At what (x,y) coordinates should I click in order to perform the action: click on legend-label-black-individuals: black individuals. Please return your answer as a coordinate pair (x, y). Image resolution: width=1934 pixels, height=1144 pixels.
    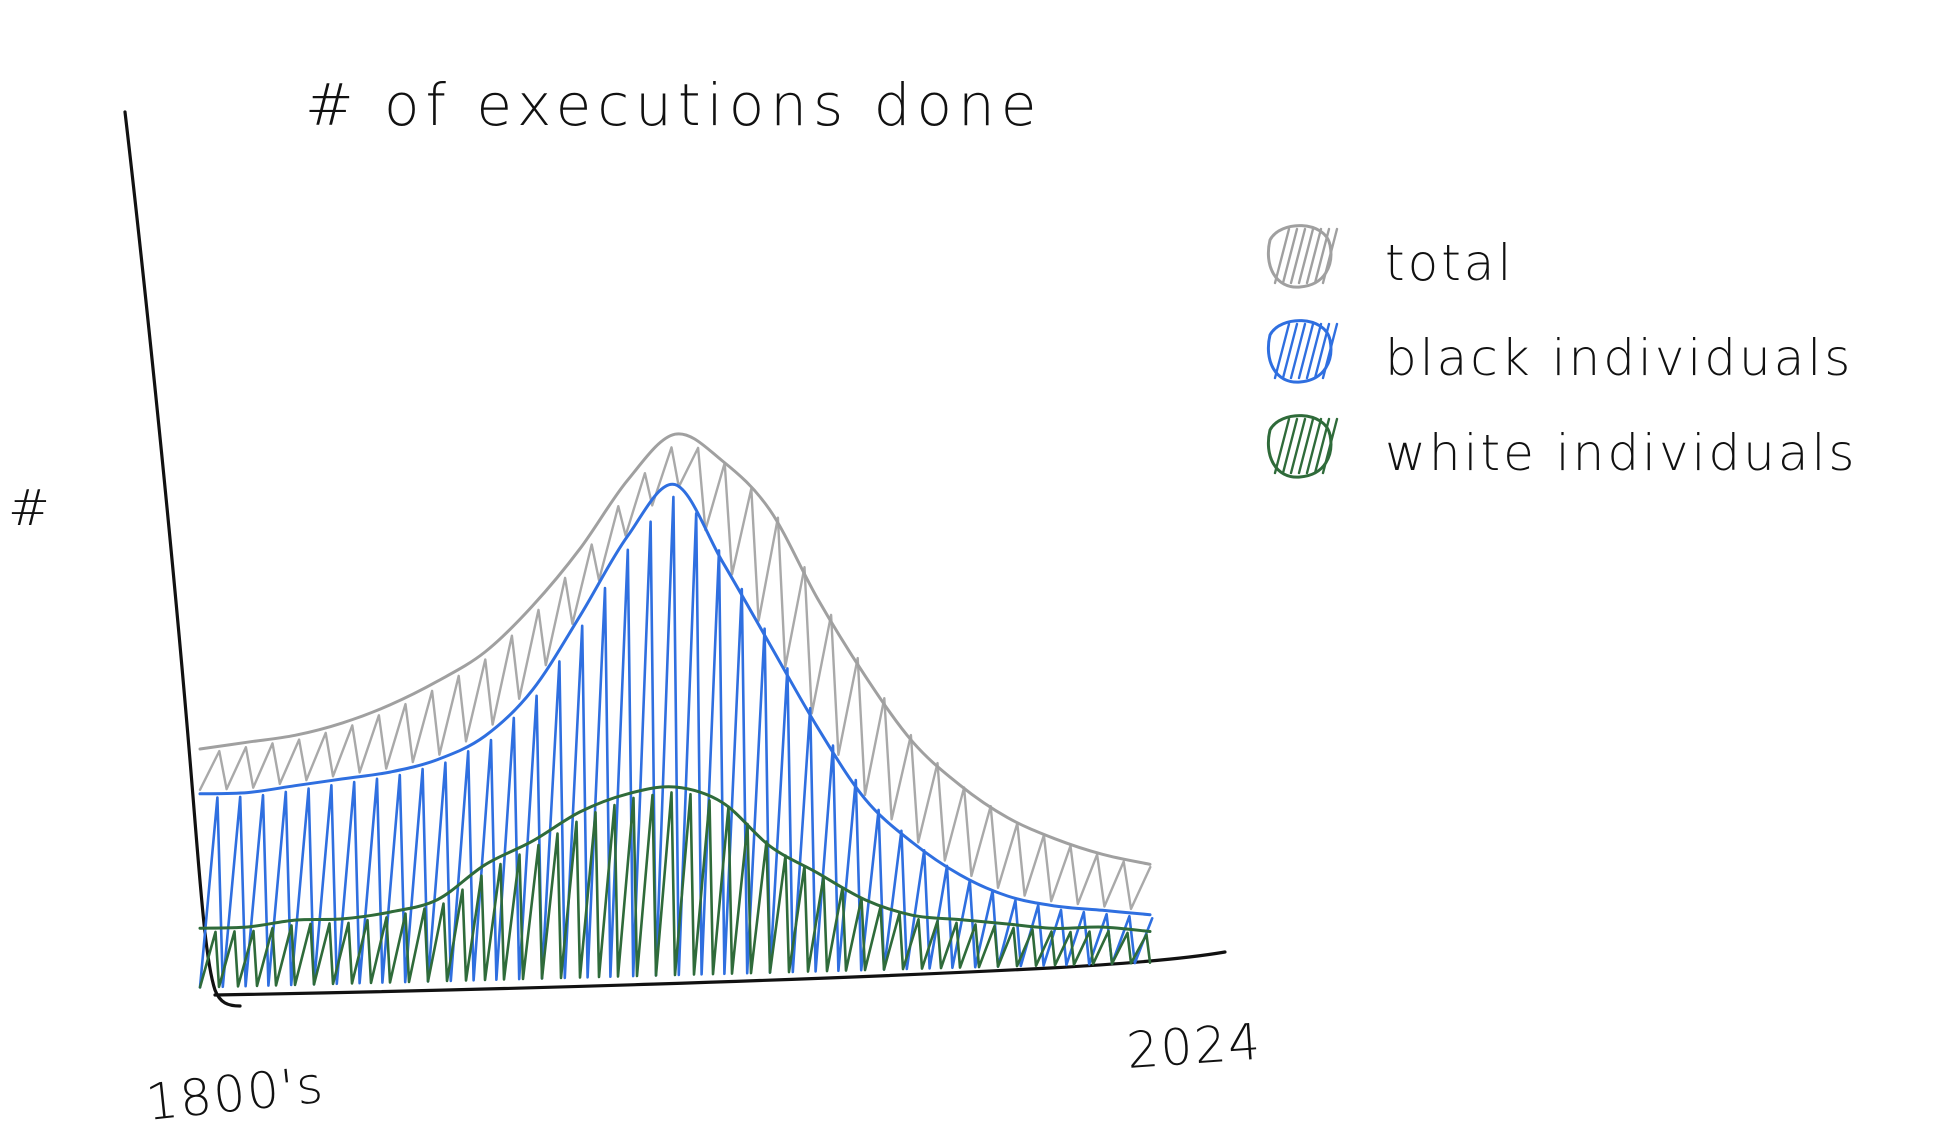
    Looking at the image, I should click on (1619, 358).